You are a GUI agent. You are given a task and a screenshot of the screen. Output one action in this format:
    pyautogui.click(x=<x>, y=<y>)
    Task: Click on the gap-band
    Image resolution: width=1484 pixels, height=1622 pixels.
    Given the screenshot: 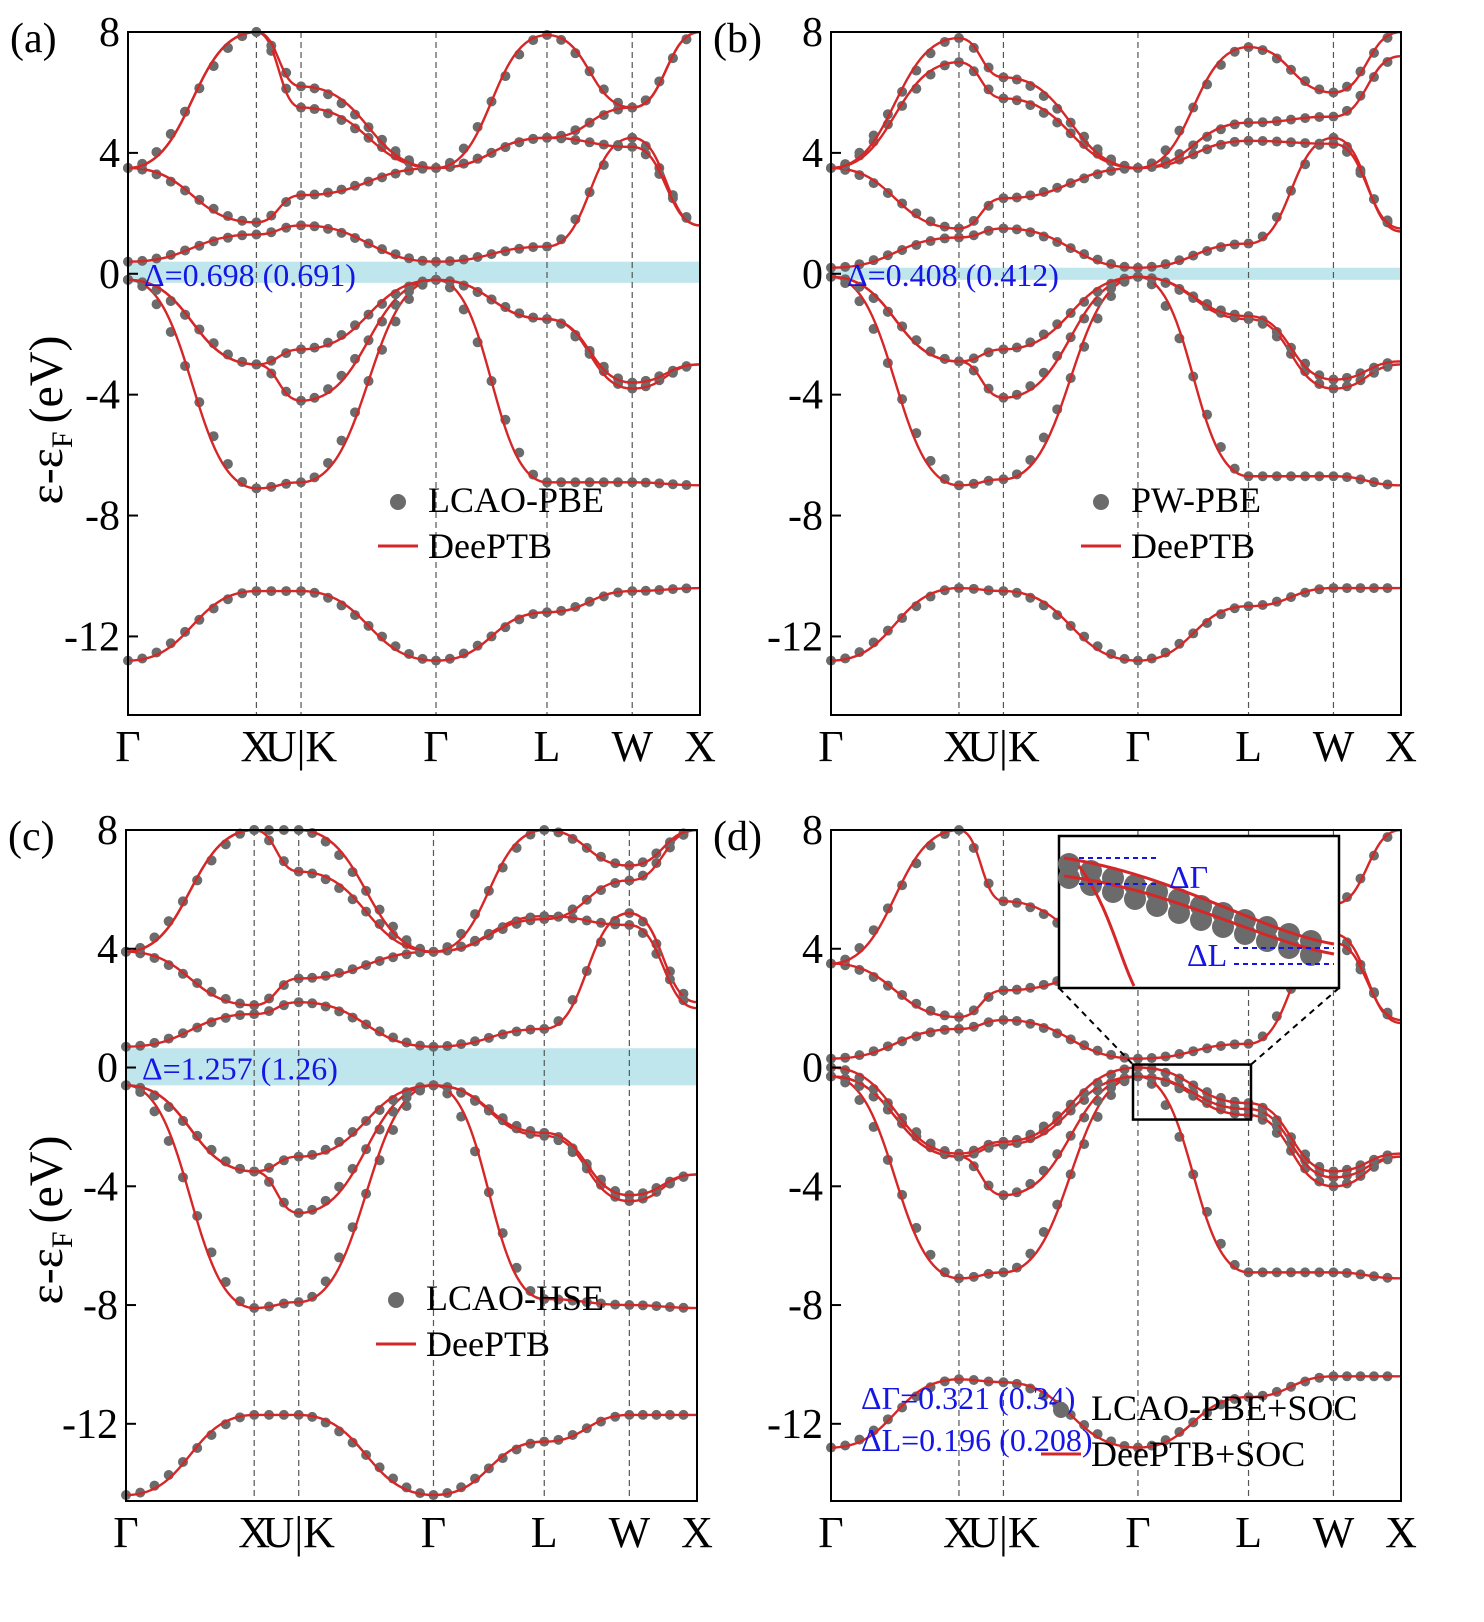 What is the action you would take?
    pyautogui.click(x=414, y=272)
    